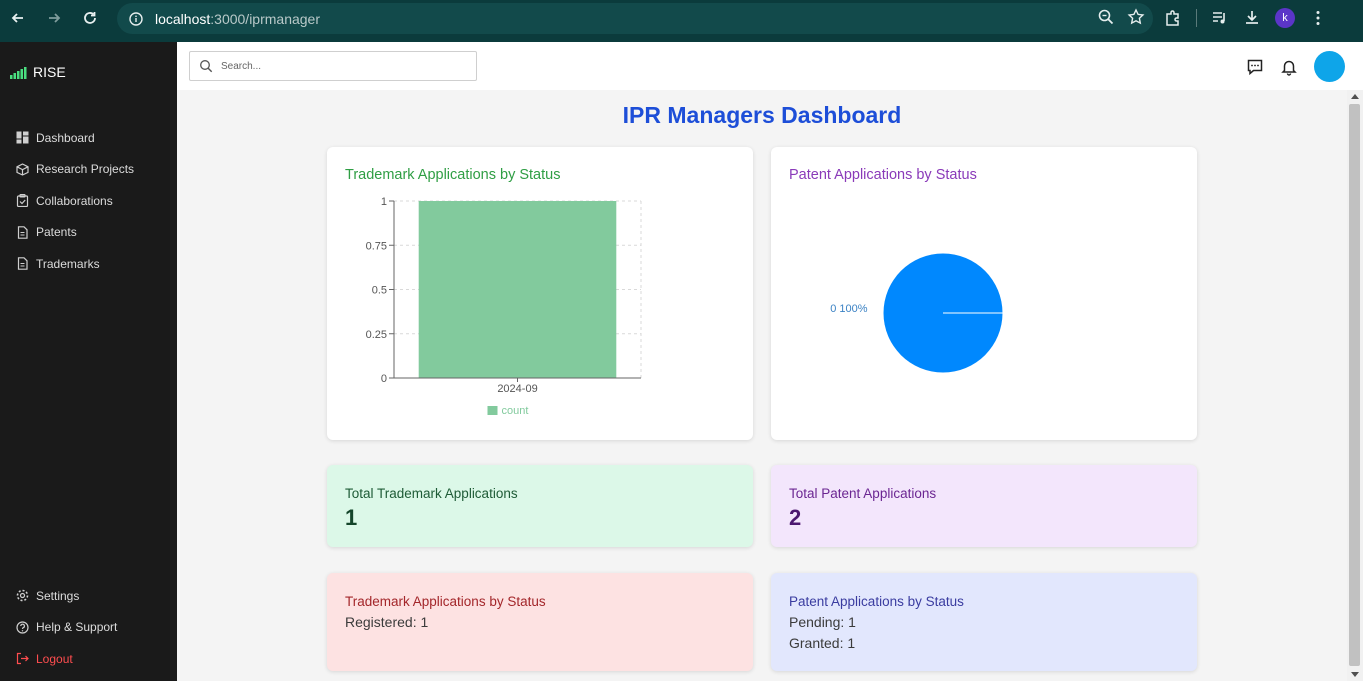 This screenshot has width=1363, height=681. Describe the element at coordinates (22, 595) in the screenshot. I see `gear-icon` at that location.